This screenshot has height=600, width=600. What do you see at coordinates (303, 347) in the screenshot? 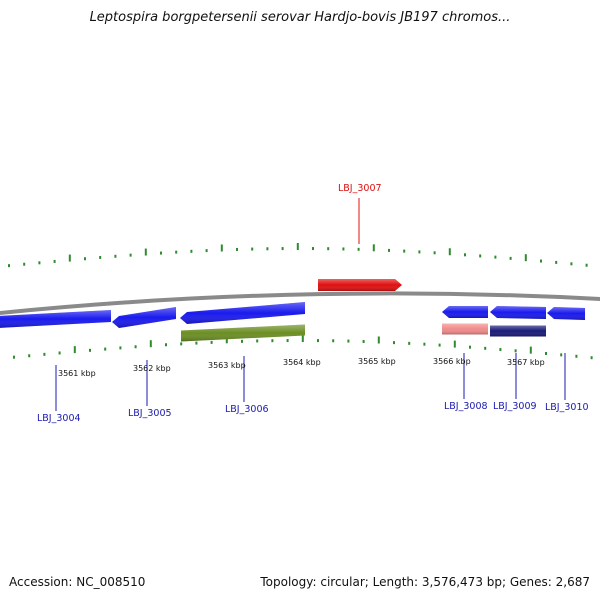
I see `reverse-strand-ticks` at bounding box center [303, 347].